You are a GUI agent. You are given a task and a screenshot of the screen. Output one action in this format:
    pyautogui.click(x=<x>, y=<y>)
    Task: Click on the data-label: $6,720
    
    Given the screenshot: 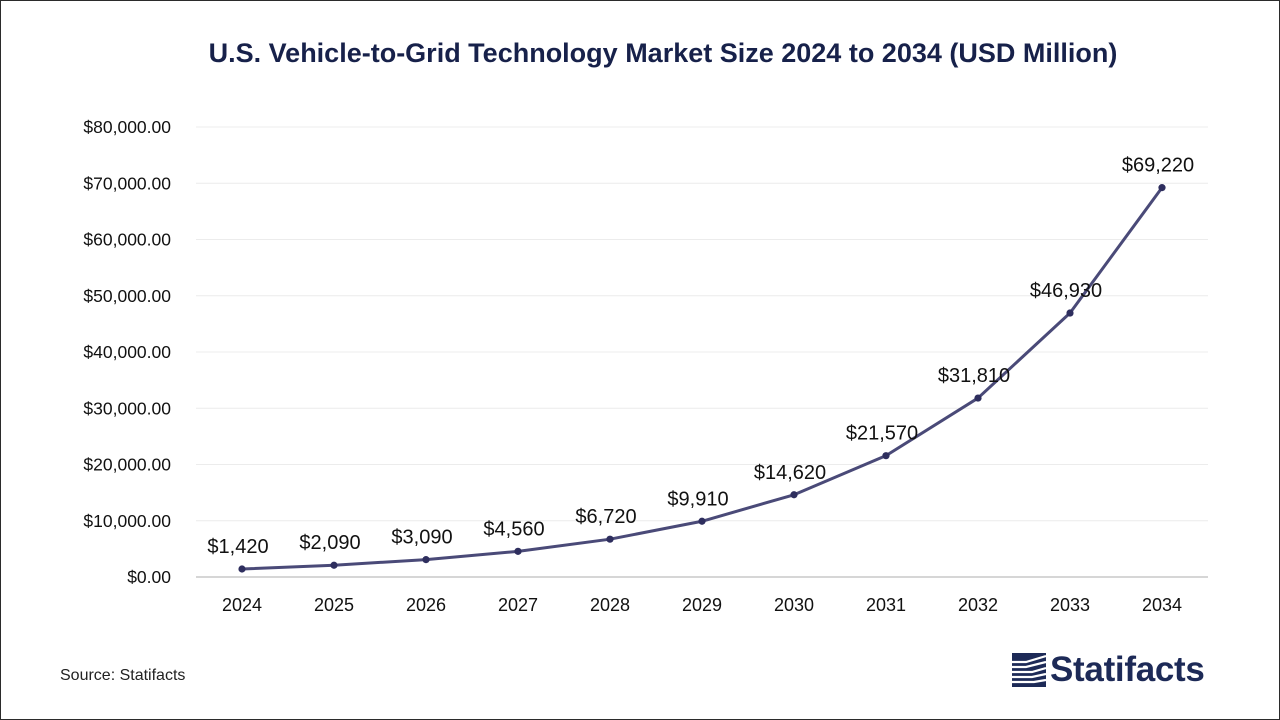 What is the action you would take?
    pyautogui.click(x=605, y=517)
    